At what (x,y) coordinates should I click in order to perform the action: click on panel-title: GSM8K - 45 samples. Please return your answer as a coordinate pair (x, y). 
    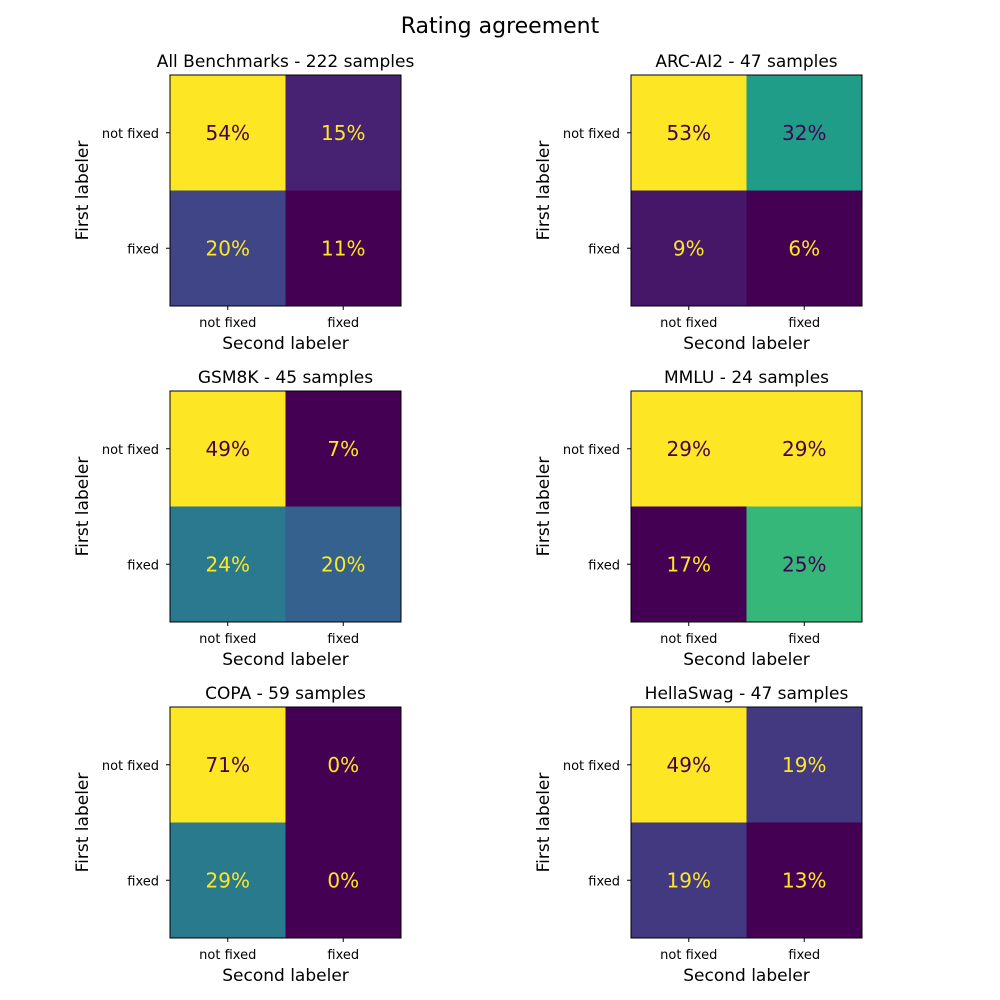
    Looking at the image, I should click on (285, 378).